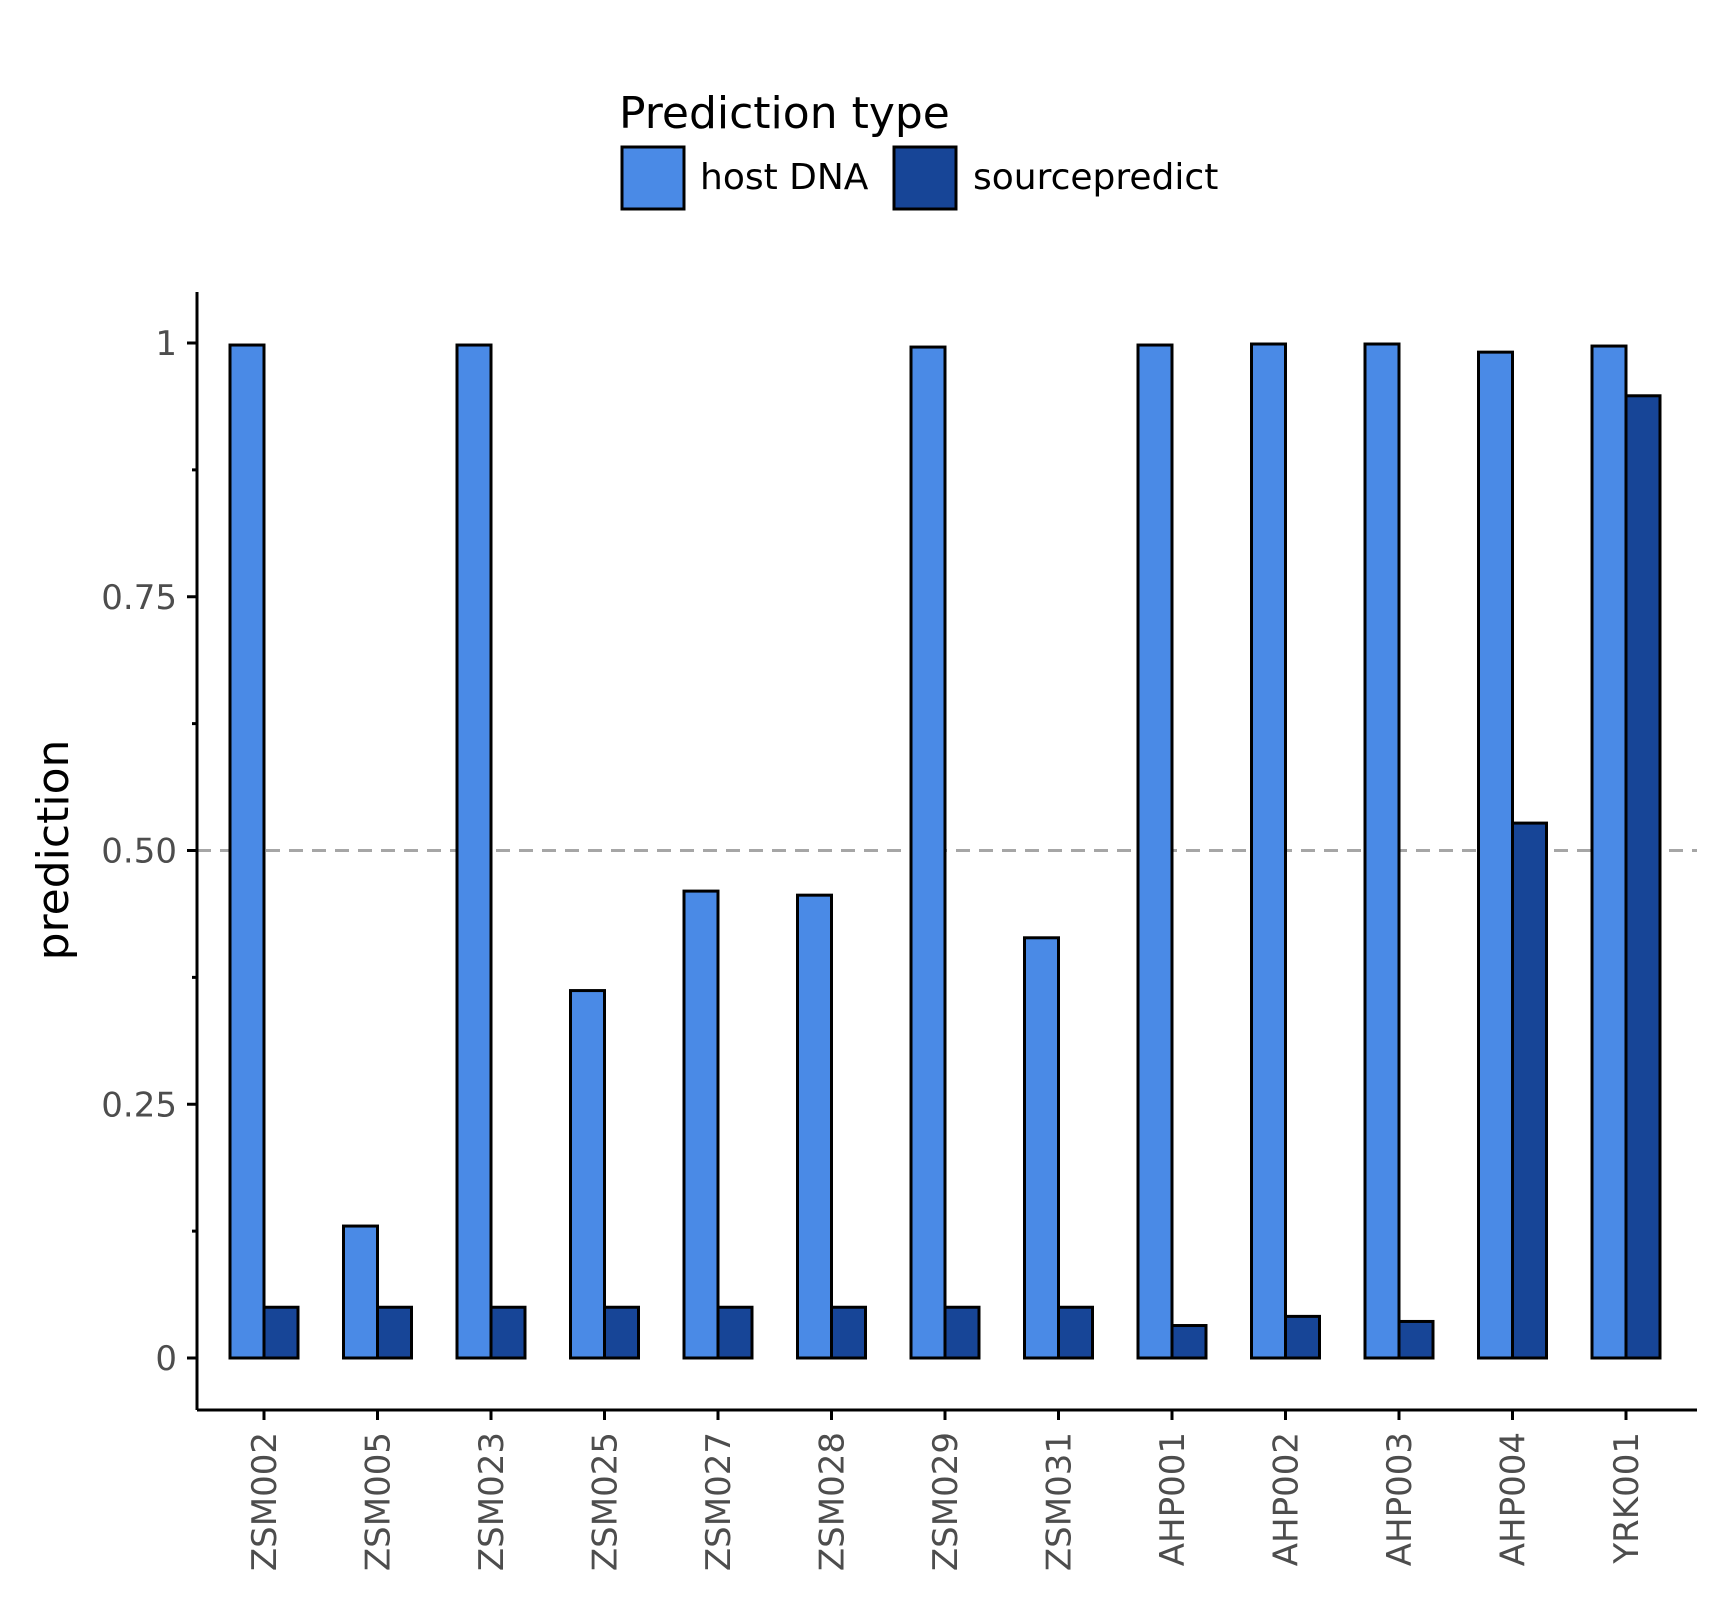 This screenshot has width=1713, height=1600. What do you see at coordinates (166, 344) in the screenshot?
I see `y-tick-label: 1` at bounding box center [166, 344].